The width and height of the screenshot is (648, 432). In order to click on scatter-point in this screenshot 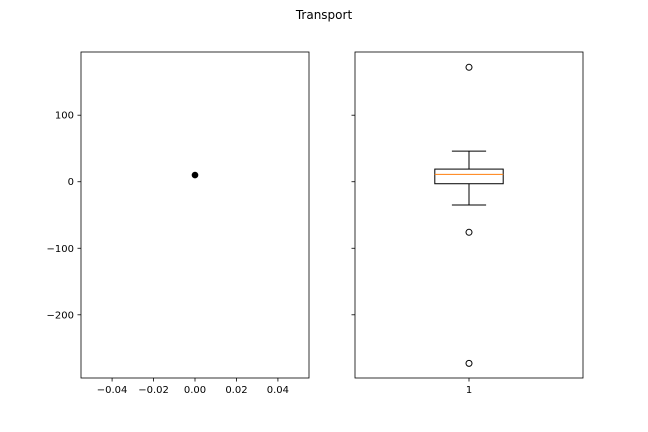, I will do `click(195, 175)`.